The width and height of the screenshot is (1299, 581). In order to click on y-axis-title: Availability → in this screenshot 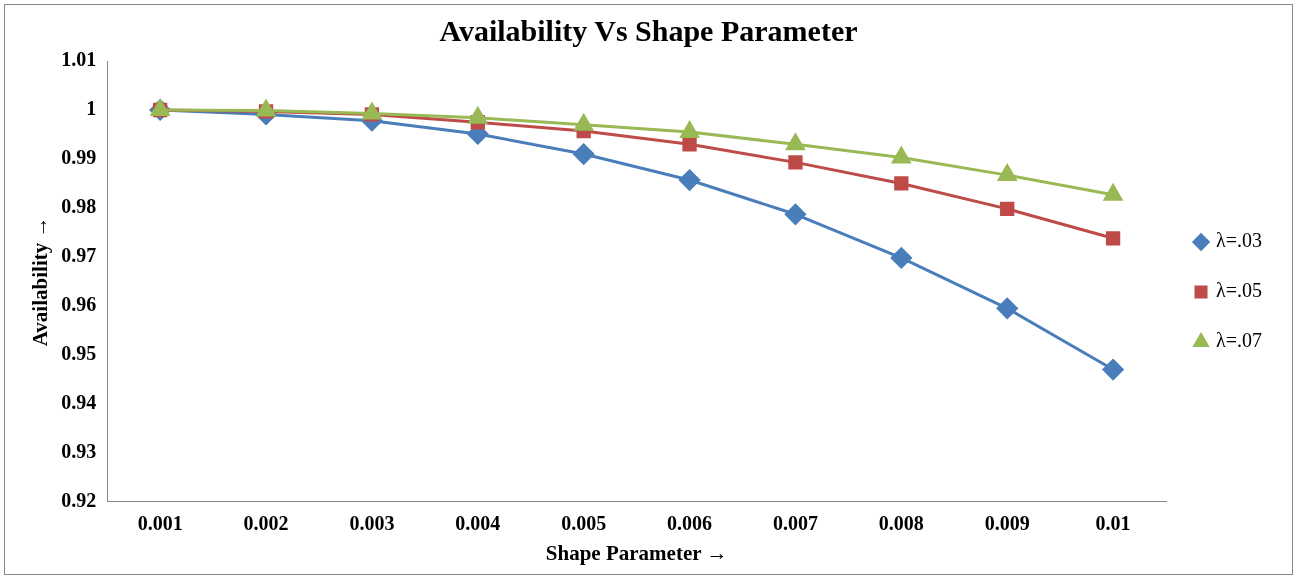, I will do `click(40, 281)`.